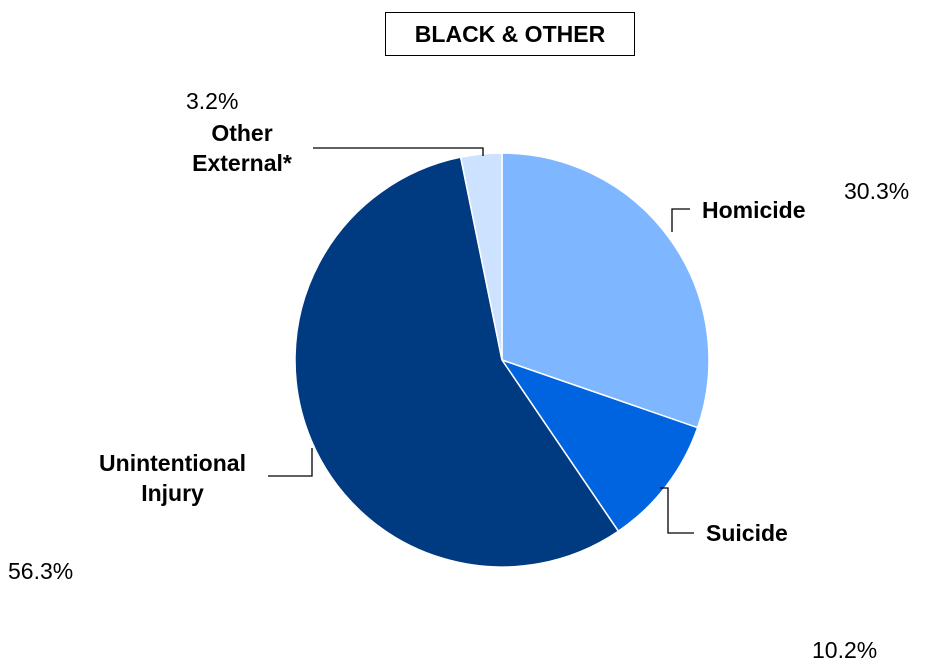 This screenshot has height=665, width=925. I want to click on pie-slice-homicide, so click(605, 290).